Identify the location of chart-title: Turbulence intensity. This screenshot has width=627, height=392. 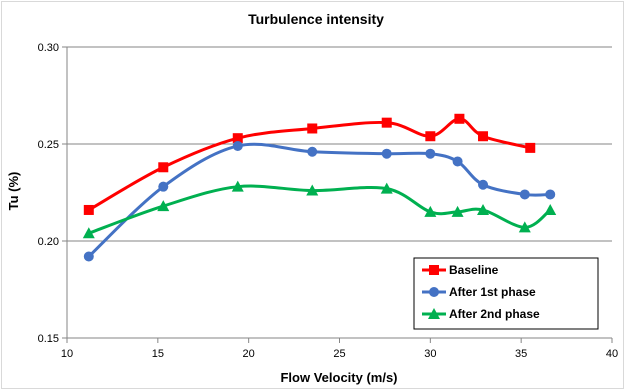
(316, 19).